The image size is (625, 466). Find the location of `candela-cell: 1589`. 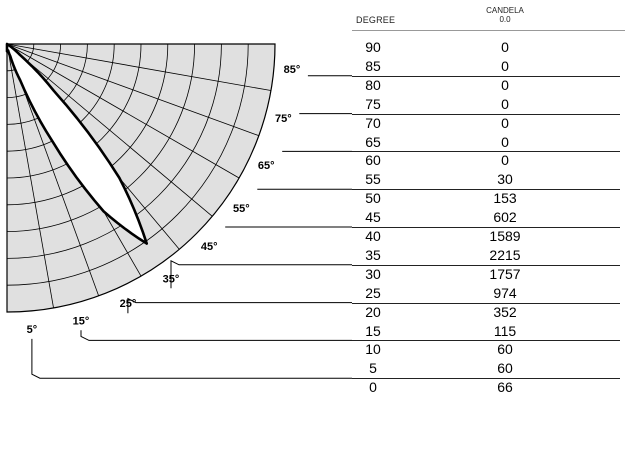

candela-cell: 1589 is located at coordinates (505, 236).